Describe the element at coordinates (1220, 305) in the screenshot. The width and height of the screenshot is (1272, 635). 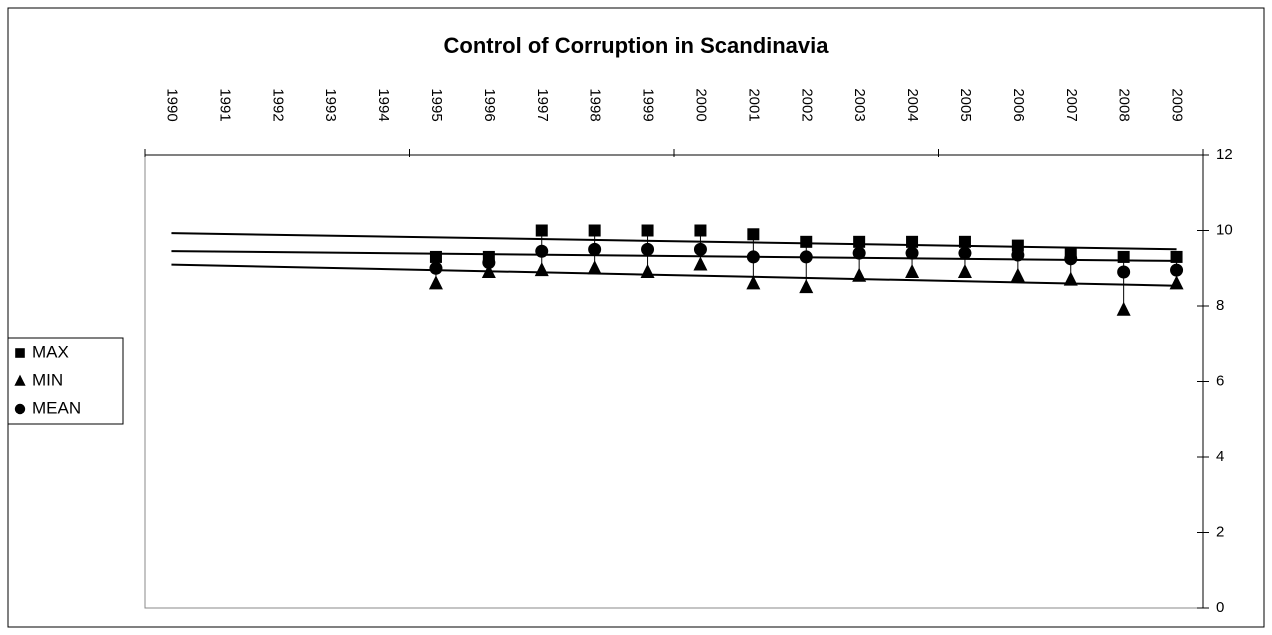
I see `y-tick-label: 8` at that location.